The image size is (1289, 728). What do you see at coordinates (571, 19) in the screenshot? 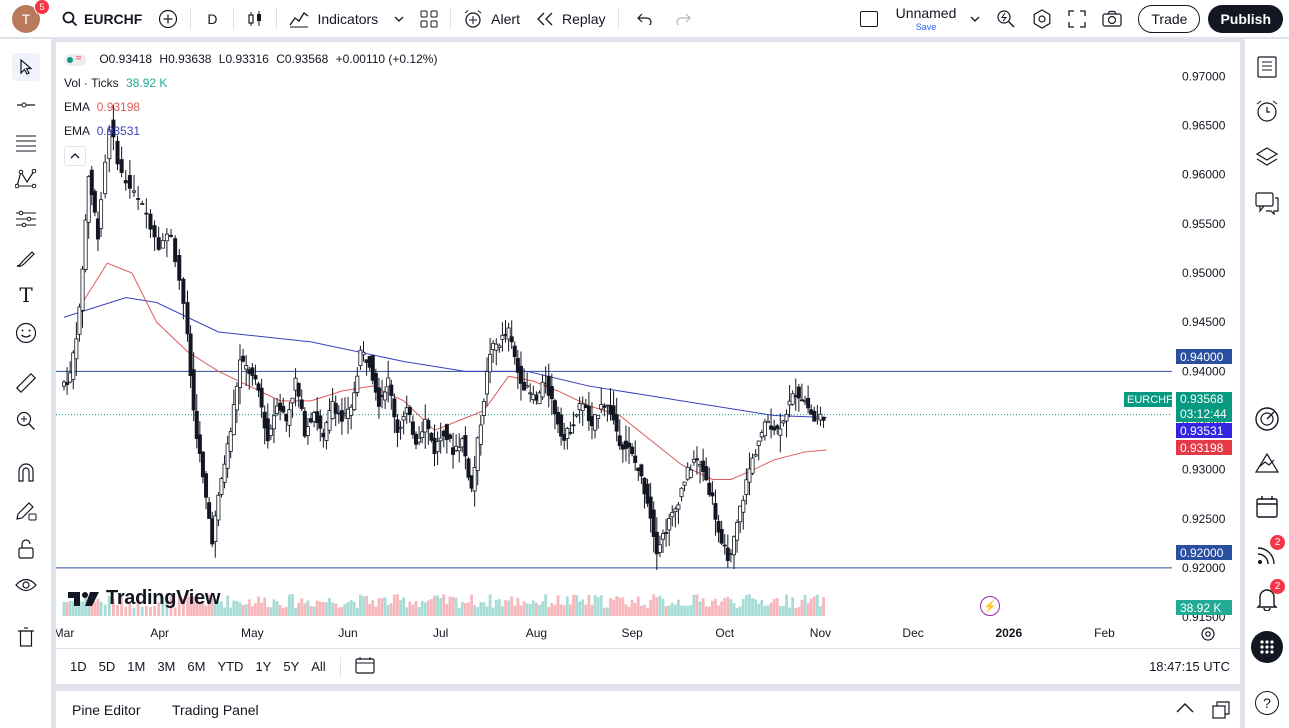
I see `replay-button: Replay` at bounding box center [571, 19].